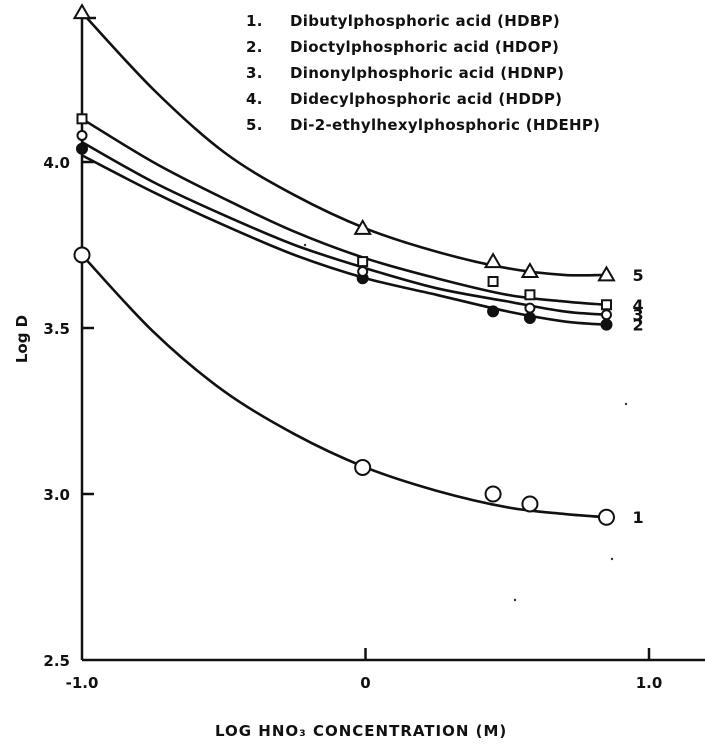 The height and width of the screenshot is (749, 705). I want to click on x-tick-label: 0, so click(365, 683).